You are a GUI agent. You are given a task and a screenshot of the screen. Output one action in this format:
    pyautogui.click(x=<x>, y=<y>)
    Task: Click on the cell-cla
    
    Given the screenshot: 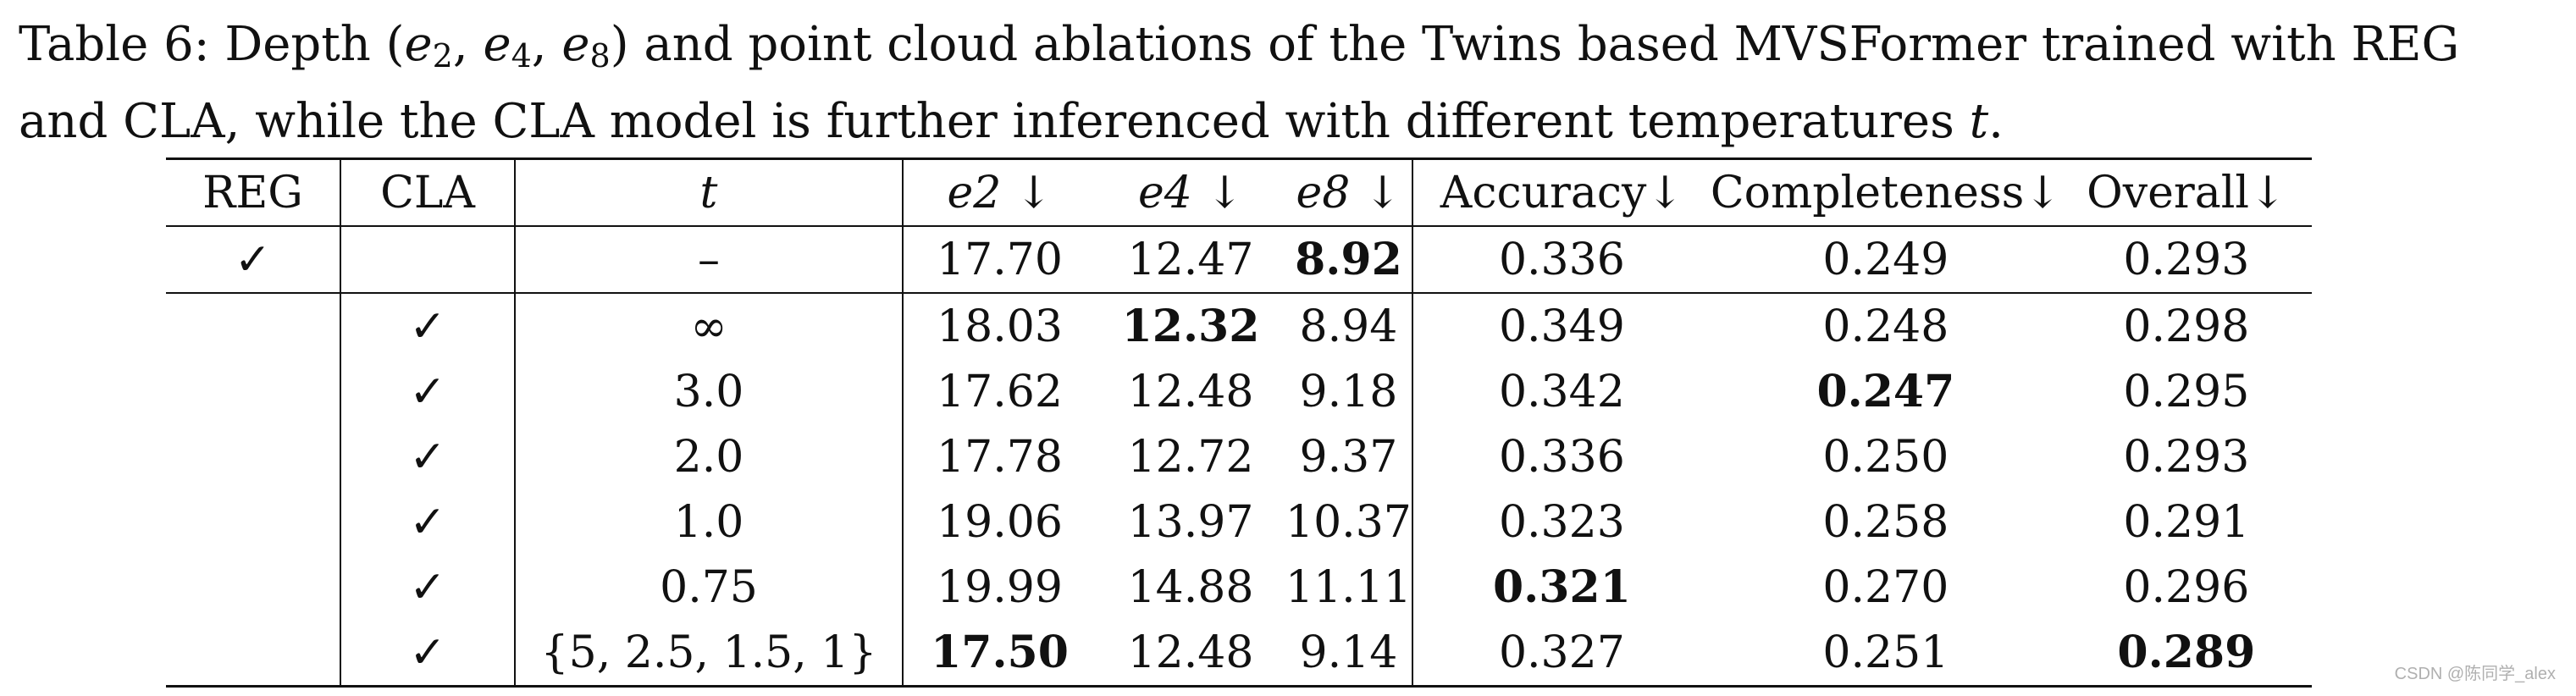 What is the action you would take?
    pyautogui.click(x=428, y=259)
    